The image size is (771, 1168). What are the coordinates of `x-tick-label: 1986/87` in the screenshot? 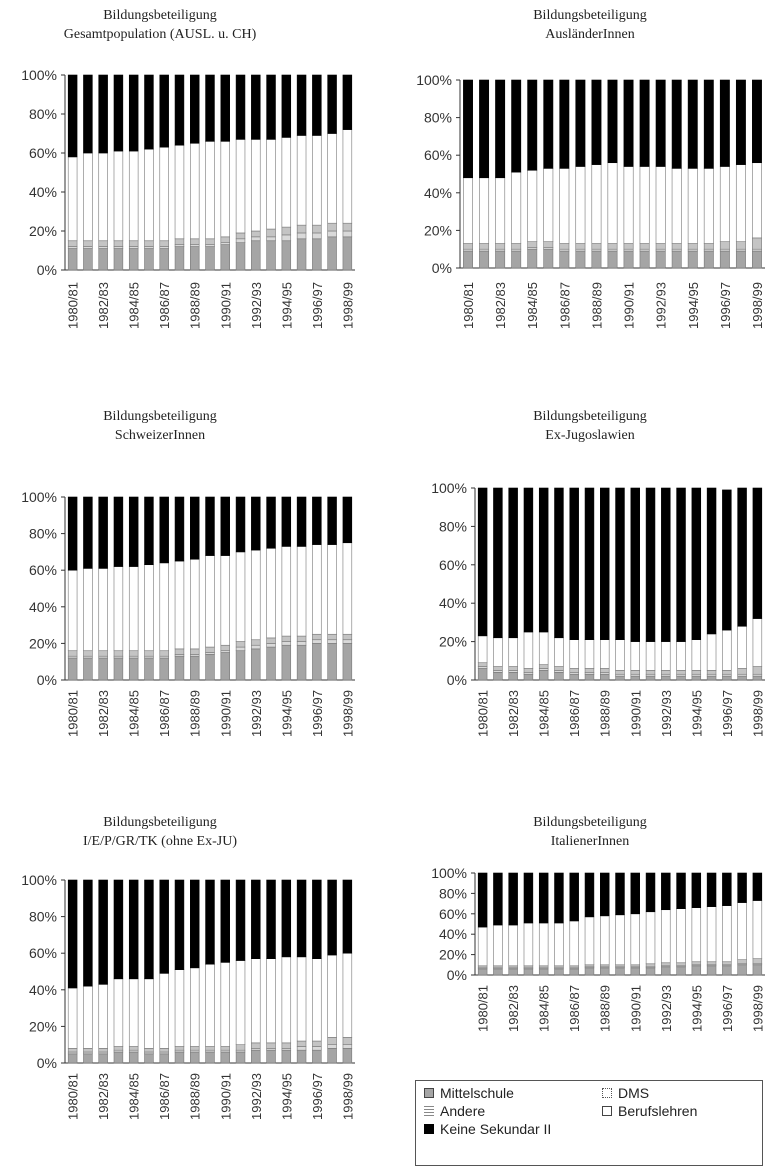 It's located at (164, 305).